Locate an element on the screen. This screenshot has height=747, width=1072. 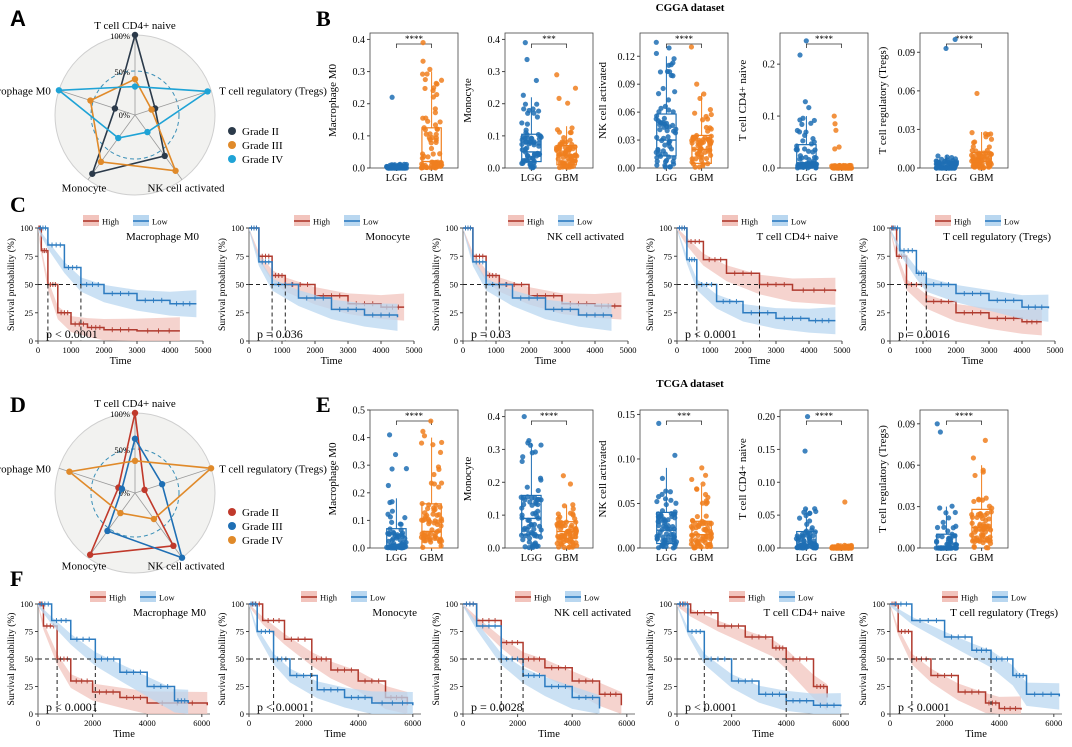
legend-label: Grade III is located at coordinates (262, 146).